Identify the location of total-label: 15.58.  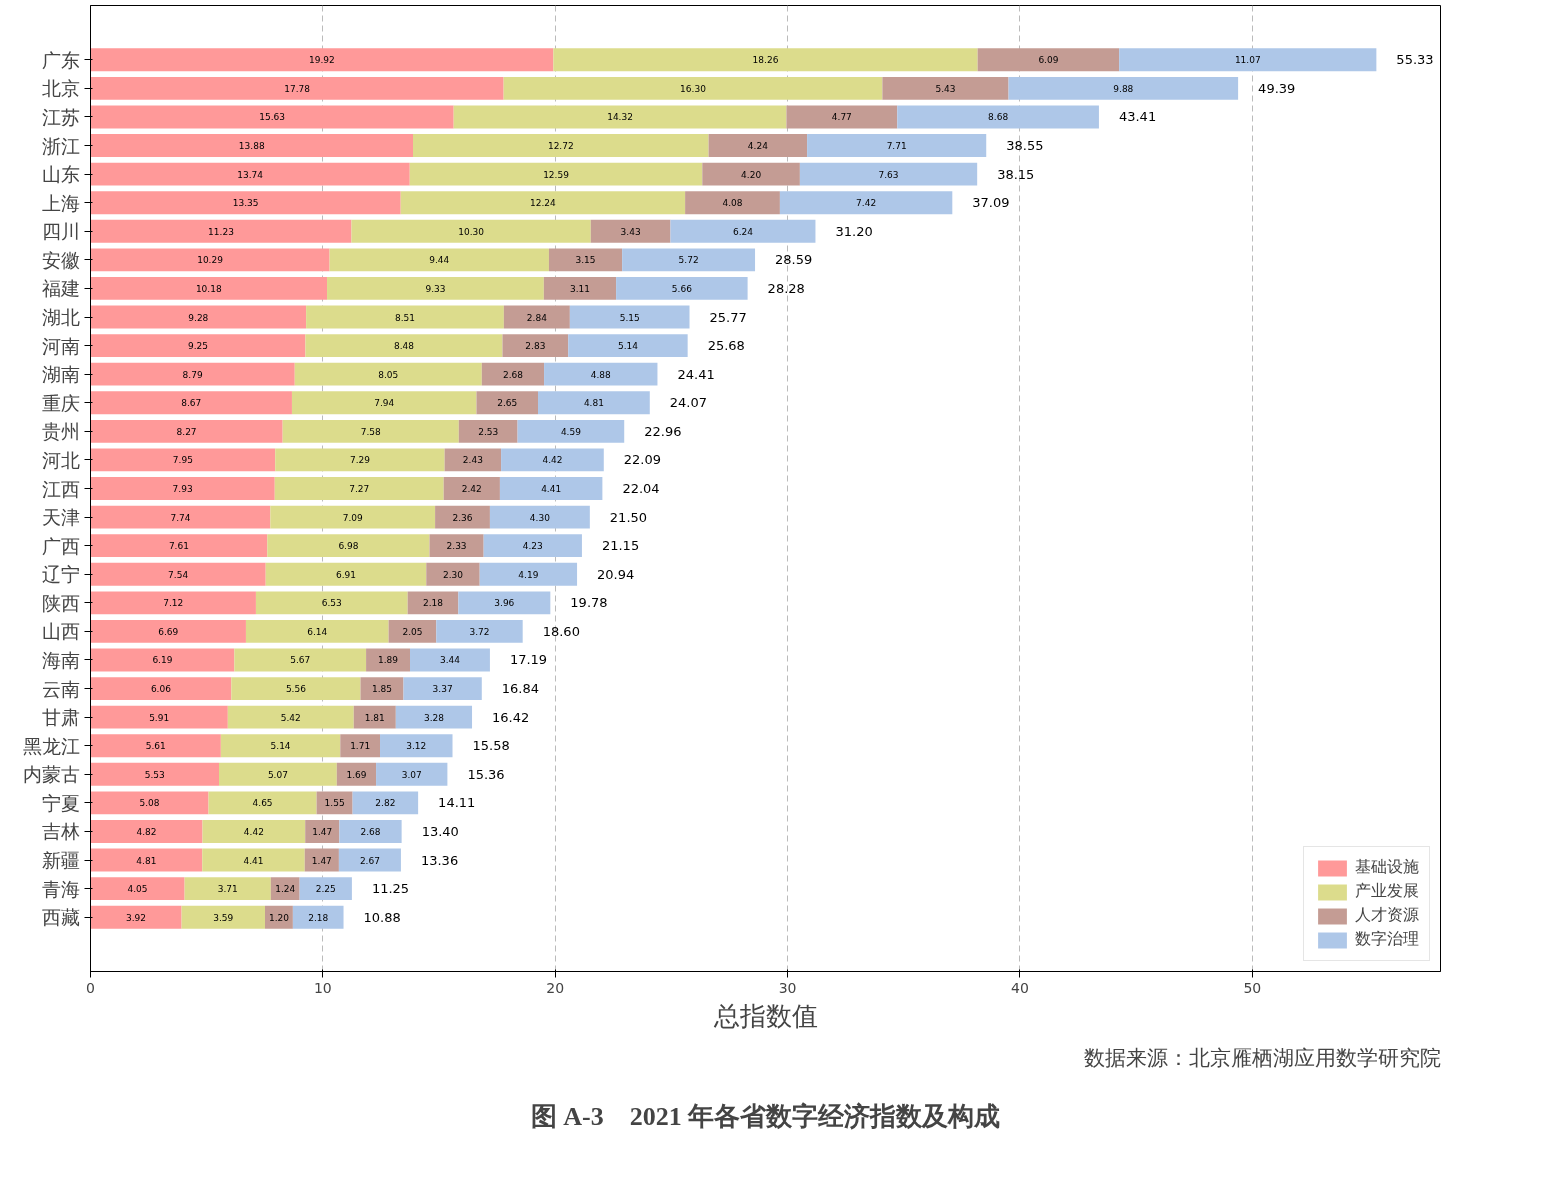
(491, 746).